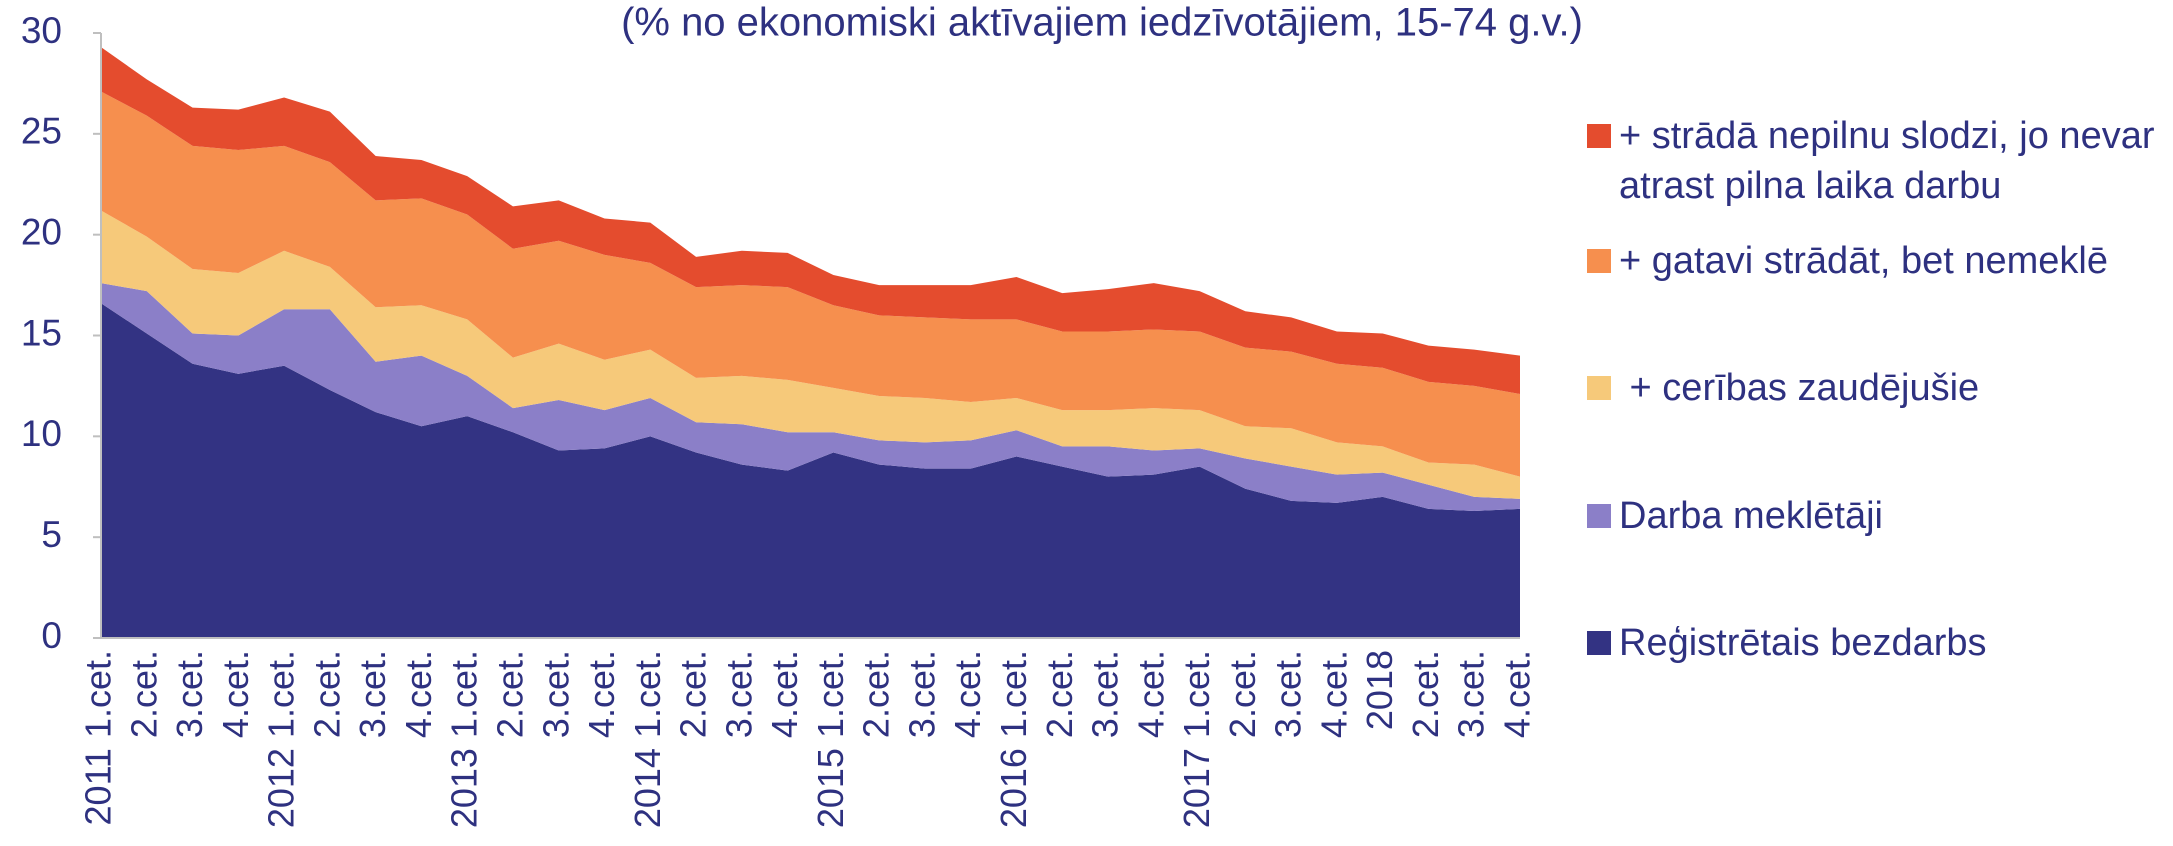  I want to click on legend-item: Darba meklētāji, so click(1735, 516).